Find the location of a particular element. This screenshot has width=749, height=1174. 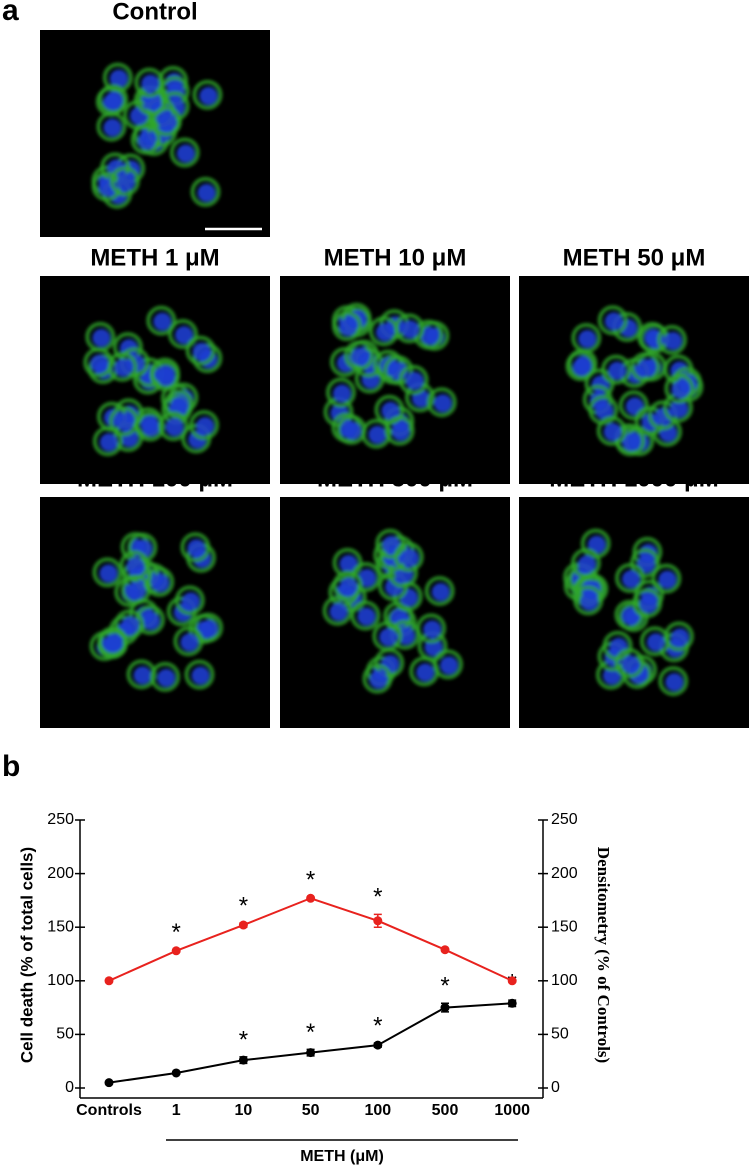

image-title: Control is located at coordinates (154, 12).